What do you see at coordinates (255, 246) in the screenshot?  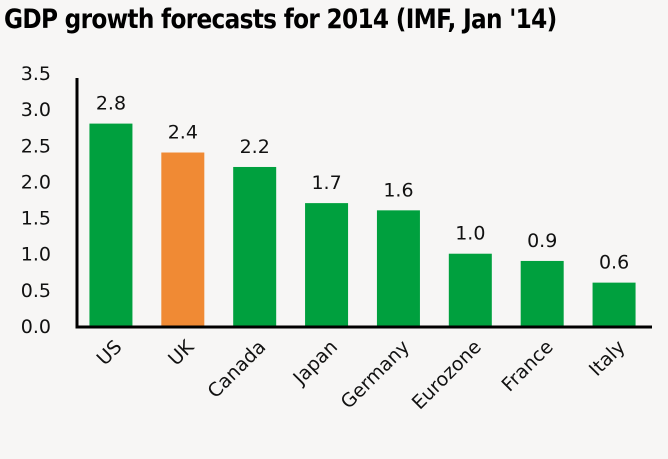 I see `bar-canada` at bounding box center [255, 246].